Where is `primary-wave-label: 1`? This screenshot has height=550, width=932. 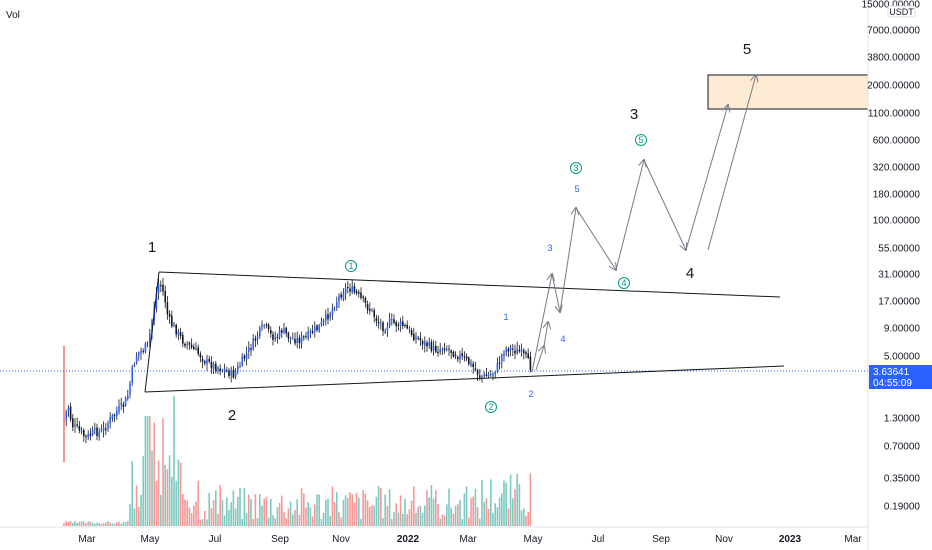
primary-wave-label: 1 is located at coordinates (152, 247).